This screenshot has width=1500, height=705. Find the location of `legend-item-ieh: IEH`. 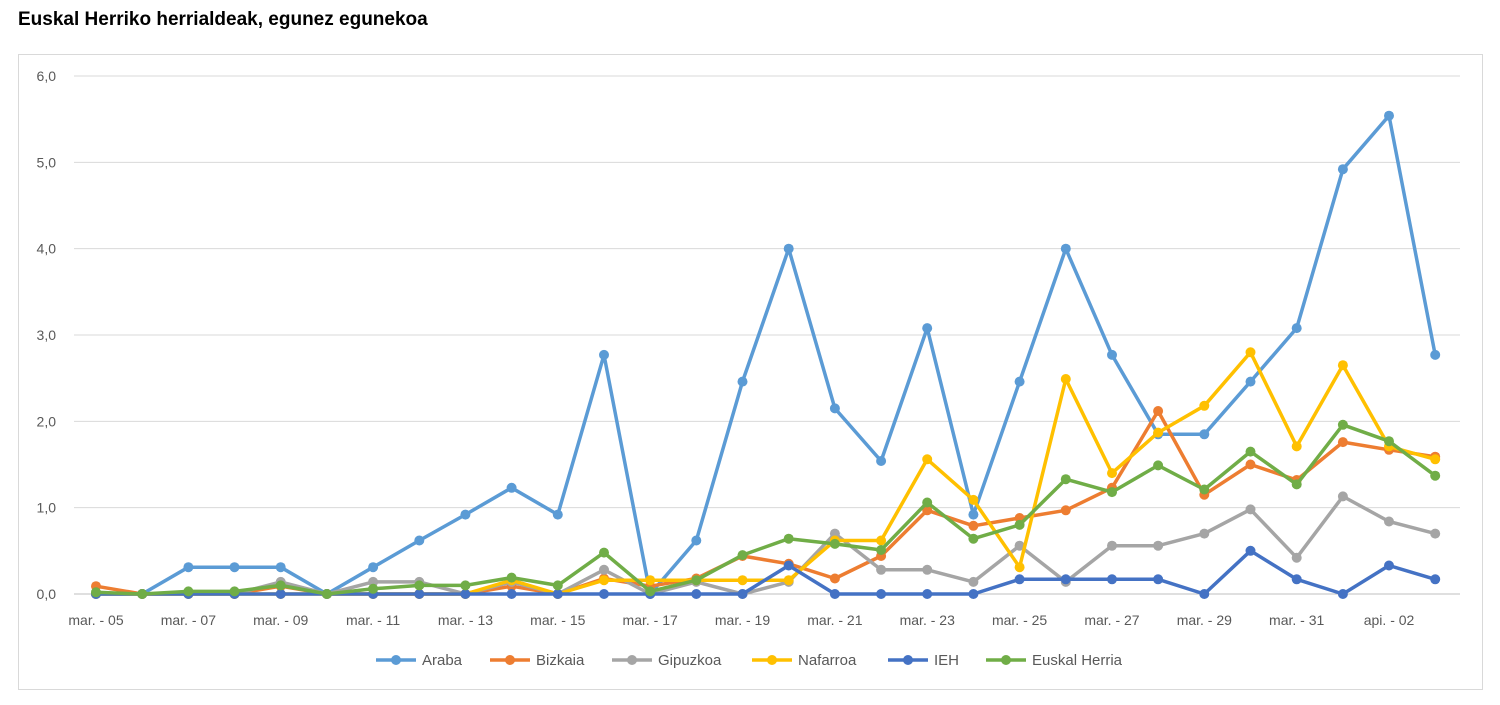

legend-item-ieh: IEH is located at coordinates (923, 660).